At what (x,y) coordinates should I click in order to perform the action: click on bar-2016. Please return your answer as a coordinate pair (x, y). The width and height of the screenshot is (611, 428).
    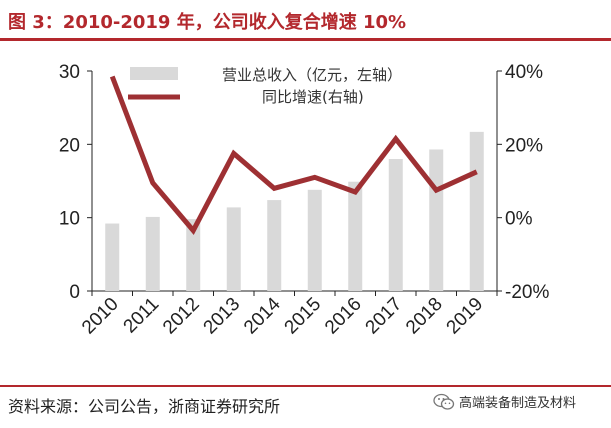
    Looking at the image, I should click on (355, 236).